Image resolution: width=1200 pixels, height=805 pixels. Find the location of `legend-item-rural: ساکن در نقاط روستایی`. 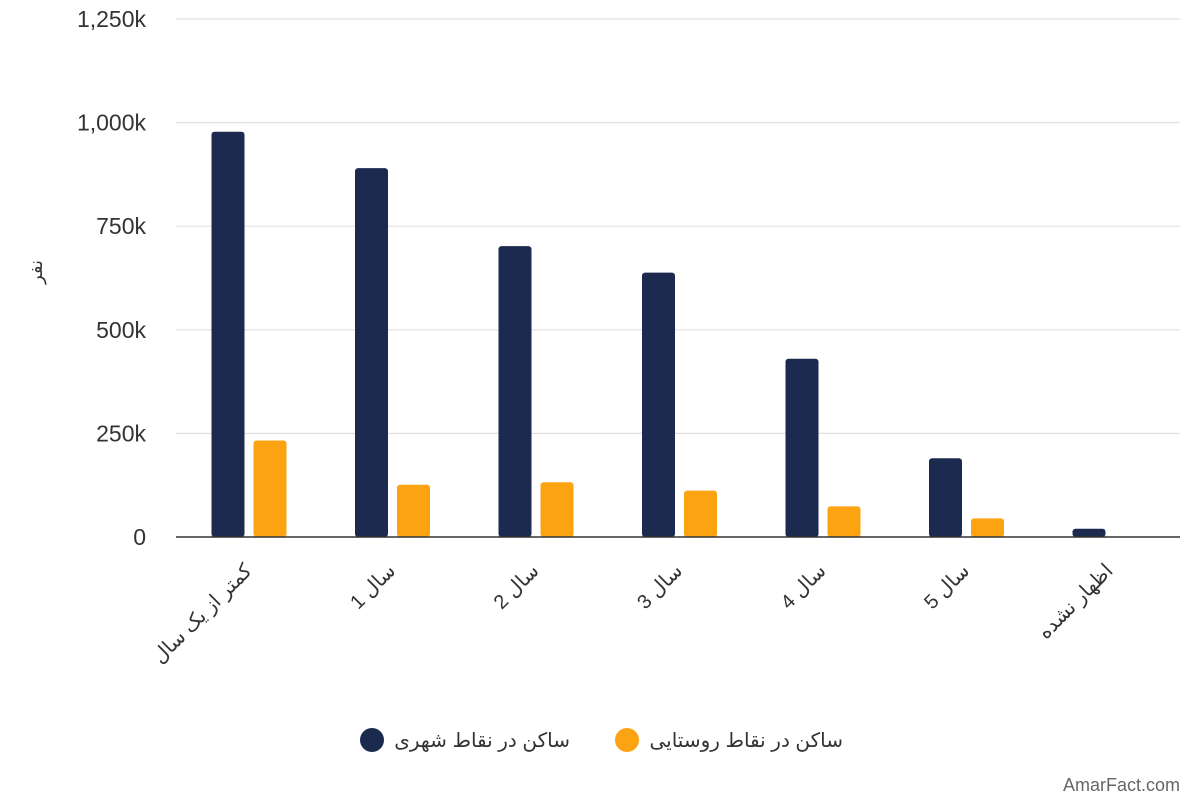

legend-item-rural: ساکن در نقاط روستایی is located at coordinates (729, 740).